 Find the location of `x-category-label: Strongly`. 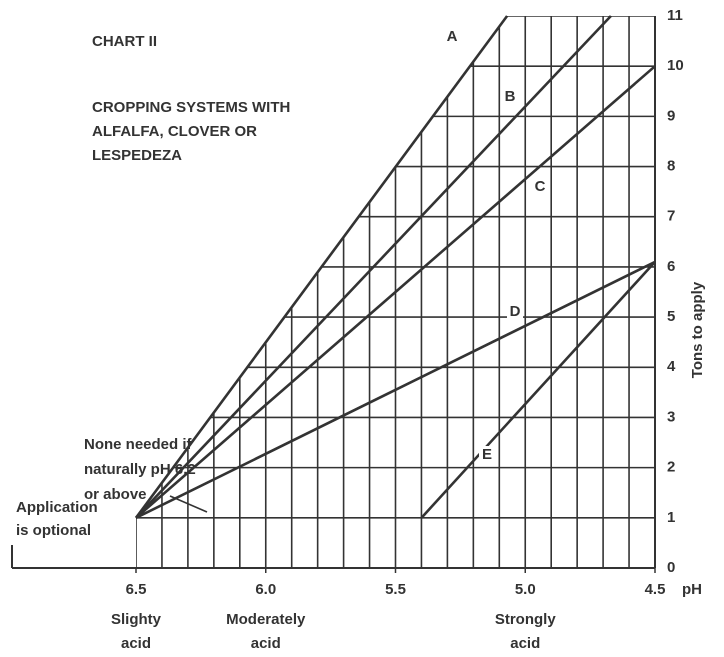

x-category-label: Strongly is located at coordinates (525, 619).